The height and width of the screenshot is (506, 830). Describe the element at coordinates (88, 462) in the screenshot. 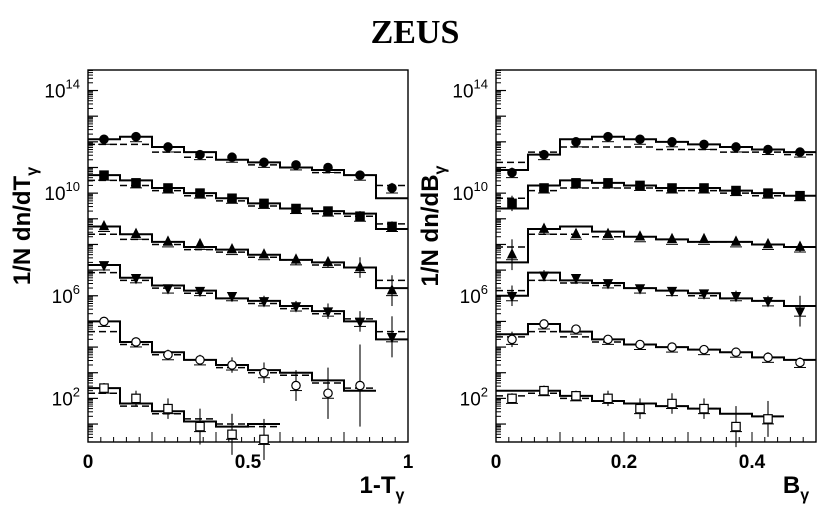

I see `x-tick-label: 0` at that location.